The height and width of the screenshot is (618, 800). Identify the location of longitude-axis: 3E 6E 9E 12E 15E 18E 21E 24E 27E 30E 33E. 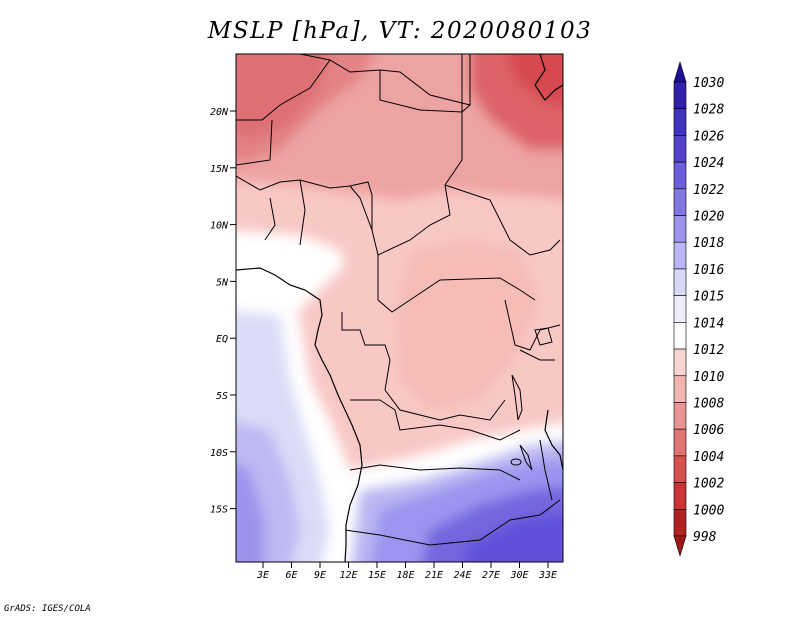
(406, 571).